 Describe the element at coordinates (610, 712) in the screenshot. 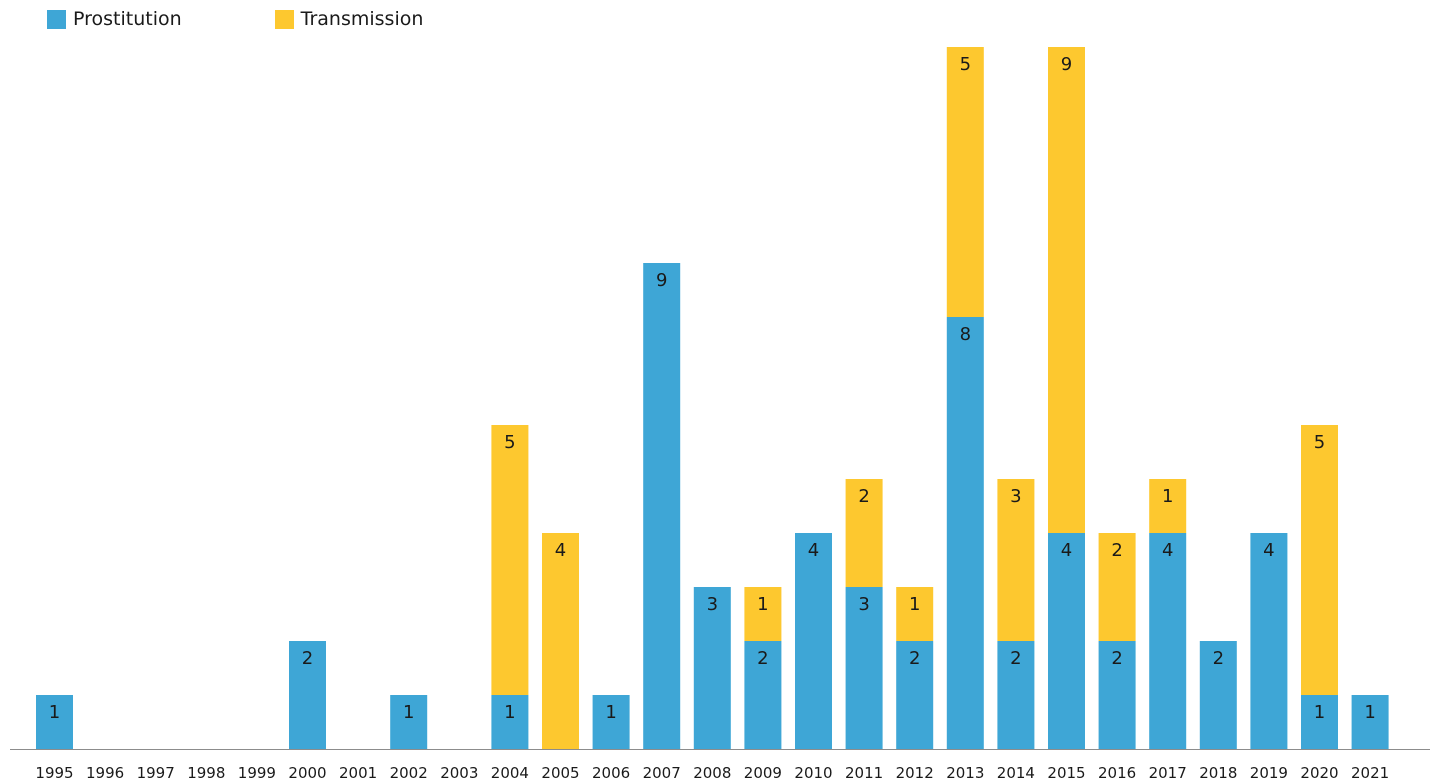

I see `data-label-prostitution-2006: 1` at that location.